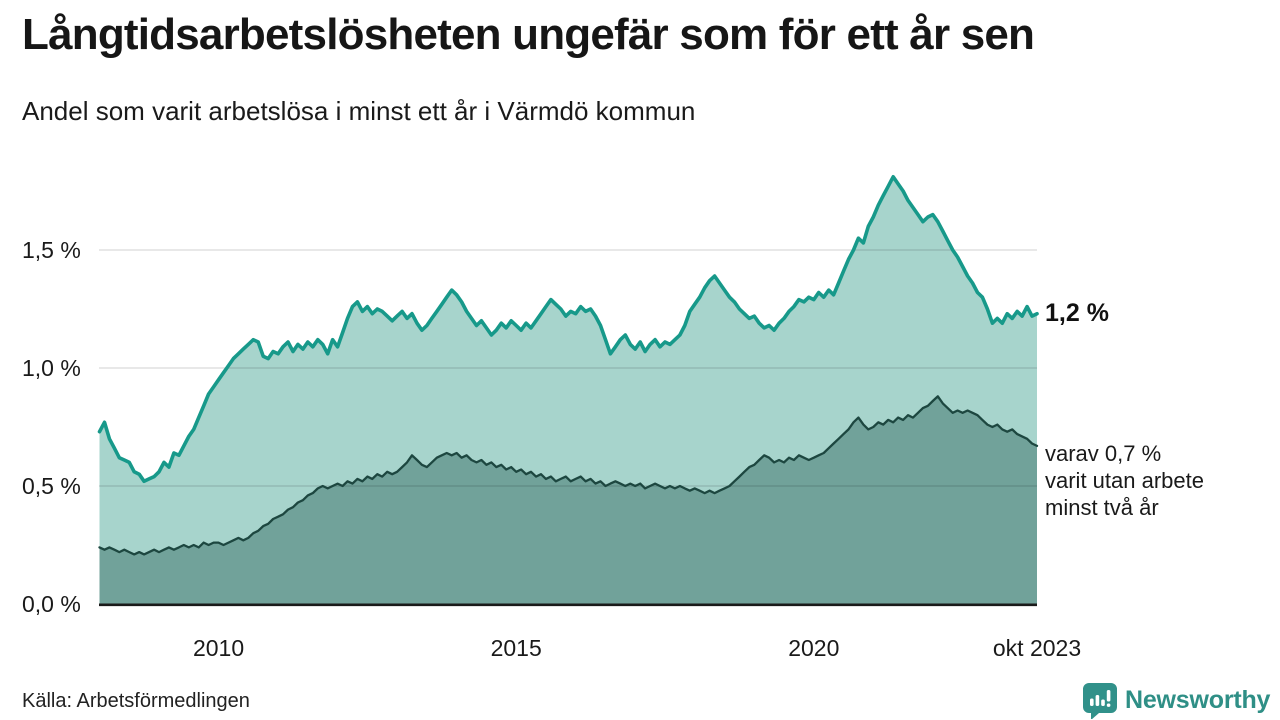  What do you see at coordinates (1198, 699) in the screenshot?
I see `newsworthy-wordmark: Newsworthy` at bounding box center [1198, 699].